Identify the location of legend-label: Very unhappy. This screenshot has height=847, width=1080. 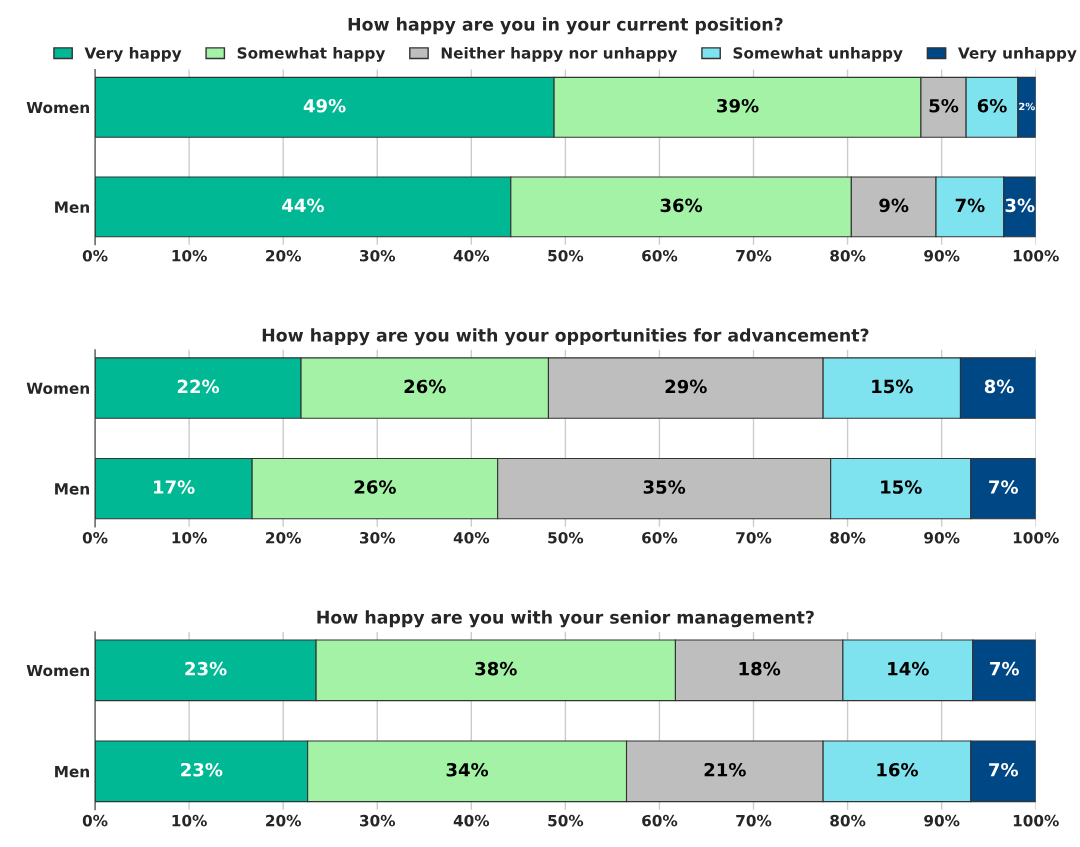
(1017, 54).